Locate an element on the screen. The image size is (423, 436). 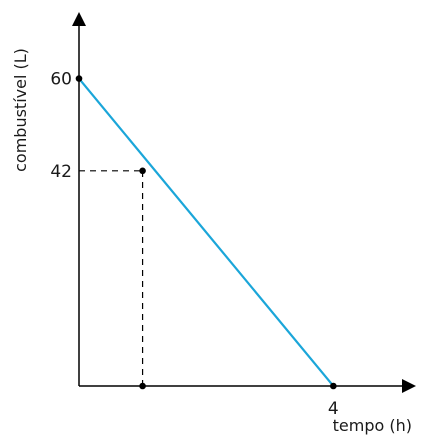
y-axis-label: combustível (L) is located at coordinates (20, 110).